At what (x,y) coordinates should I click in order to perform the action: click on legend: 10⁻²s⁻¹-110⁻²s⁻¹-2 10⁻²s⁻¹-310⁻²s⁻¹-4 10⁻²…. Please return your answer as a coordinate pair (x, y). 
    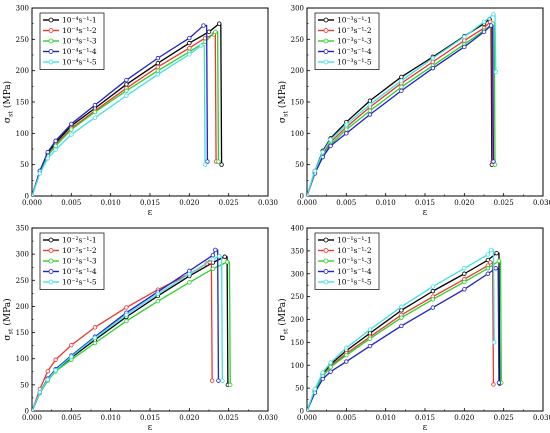
    Looking at the image, I should click on (72, 261).